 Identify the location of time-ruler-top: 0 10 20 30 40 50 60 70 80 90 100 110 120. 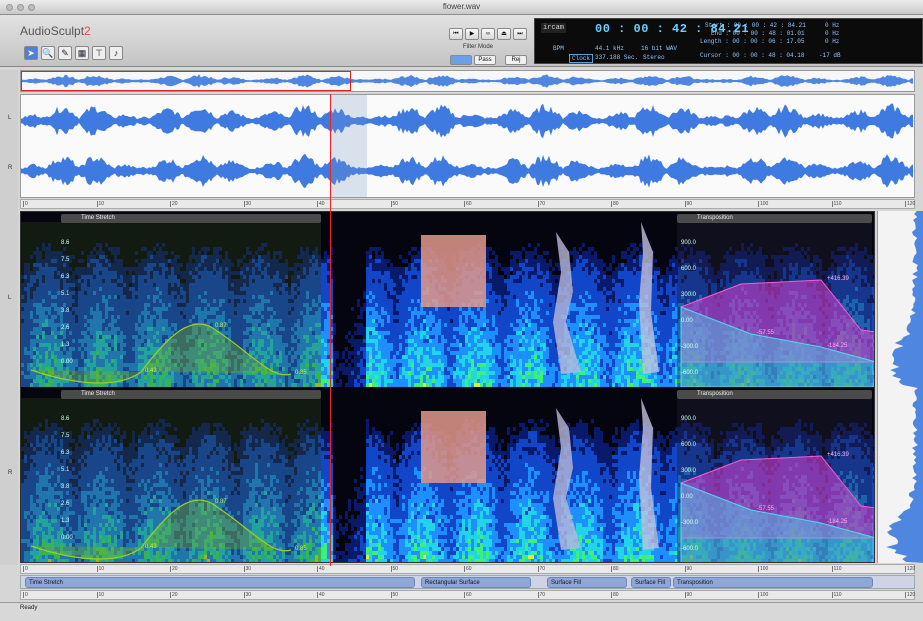
(467, 204).